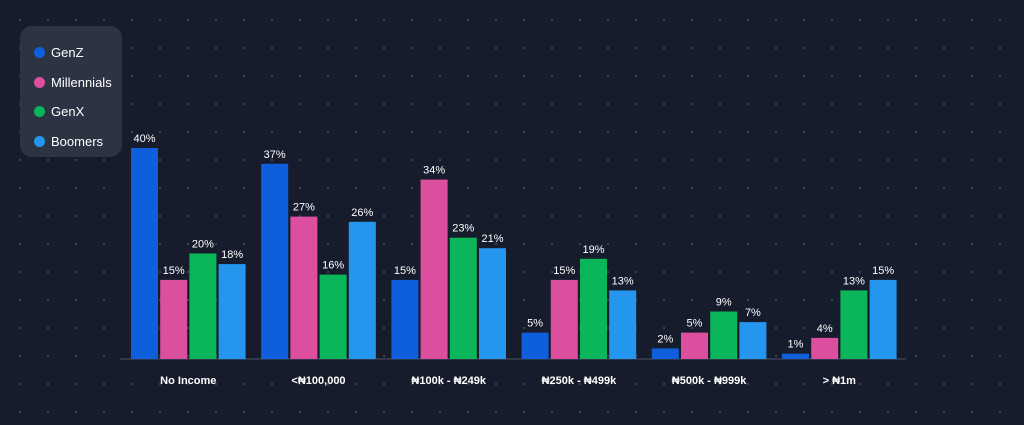 This screenshot has height=425, width=1024. What do you see at coordinates (796, 345) in the screenshot?
I see `bar-value-label: 1%` at bounding box center [796, 345].